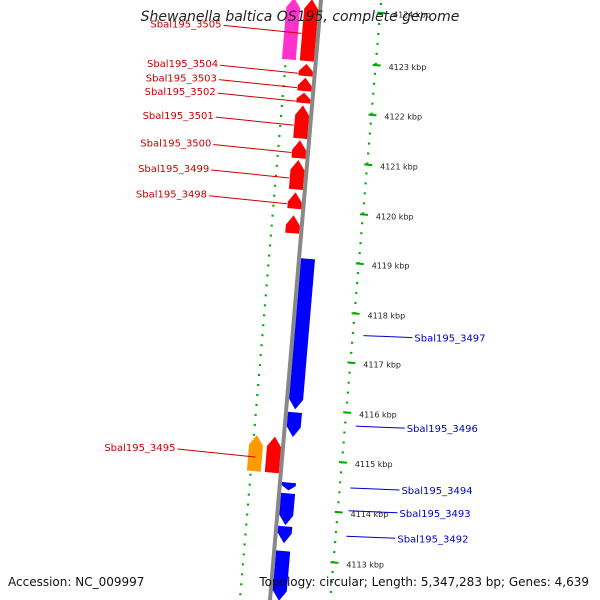 The height and width of the screenshot is (600, 600). Describe the element at coordinates (374, 464) in the screenshot. I see `tick-label: 4115 kbp` at that location.